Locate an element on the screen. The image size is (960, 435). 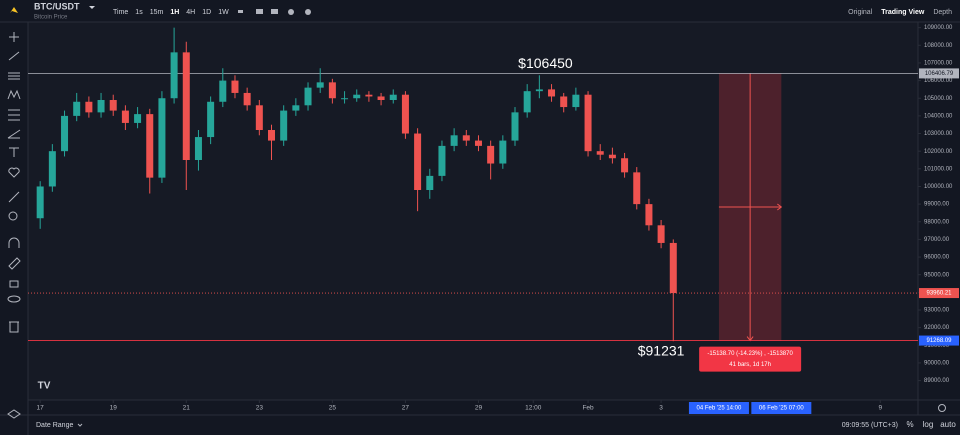
x-tick-label: 3 is located at coordinates (661, 408).